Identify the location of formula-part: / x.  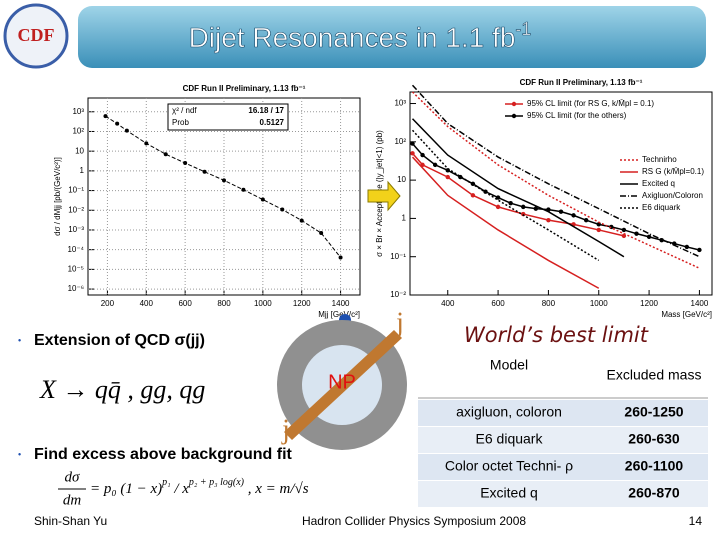
(180, 489).